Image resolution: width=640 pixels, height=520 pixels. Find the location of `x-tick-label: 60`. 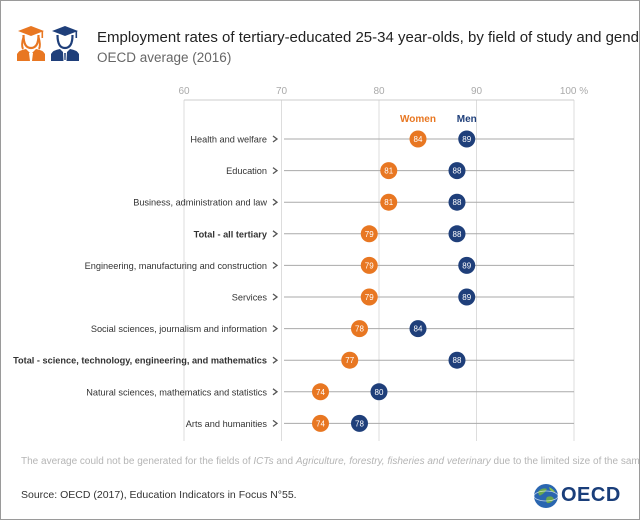

x-tick-label: 60 is located at coordinates (184, 91).